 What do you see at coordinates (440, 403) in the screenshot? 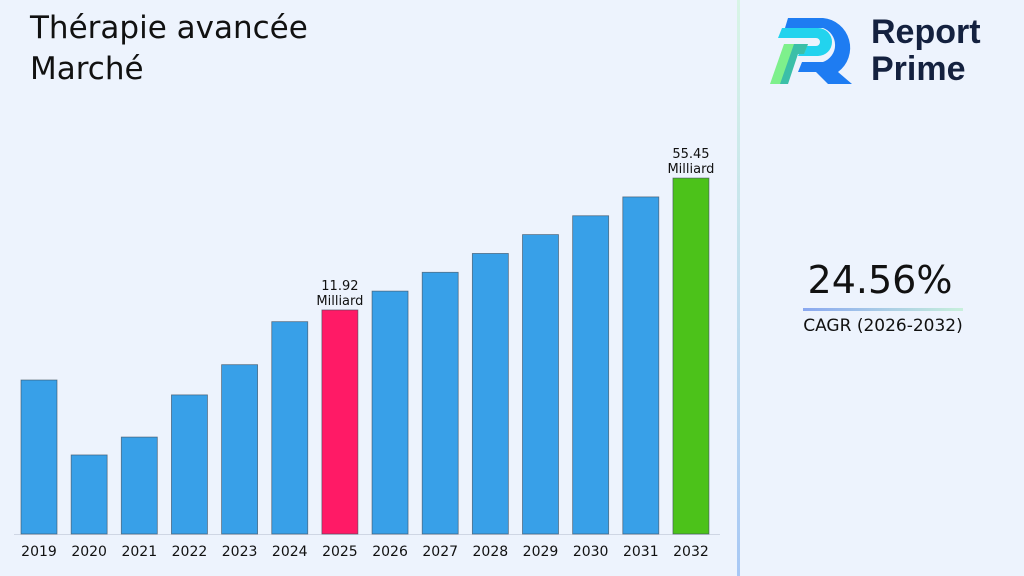
I see `bar-2027` at bounding box center [440, 403].